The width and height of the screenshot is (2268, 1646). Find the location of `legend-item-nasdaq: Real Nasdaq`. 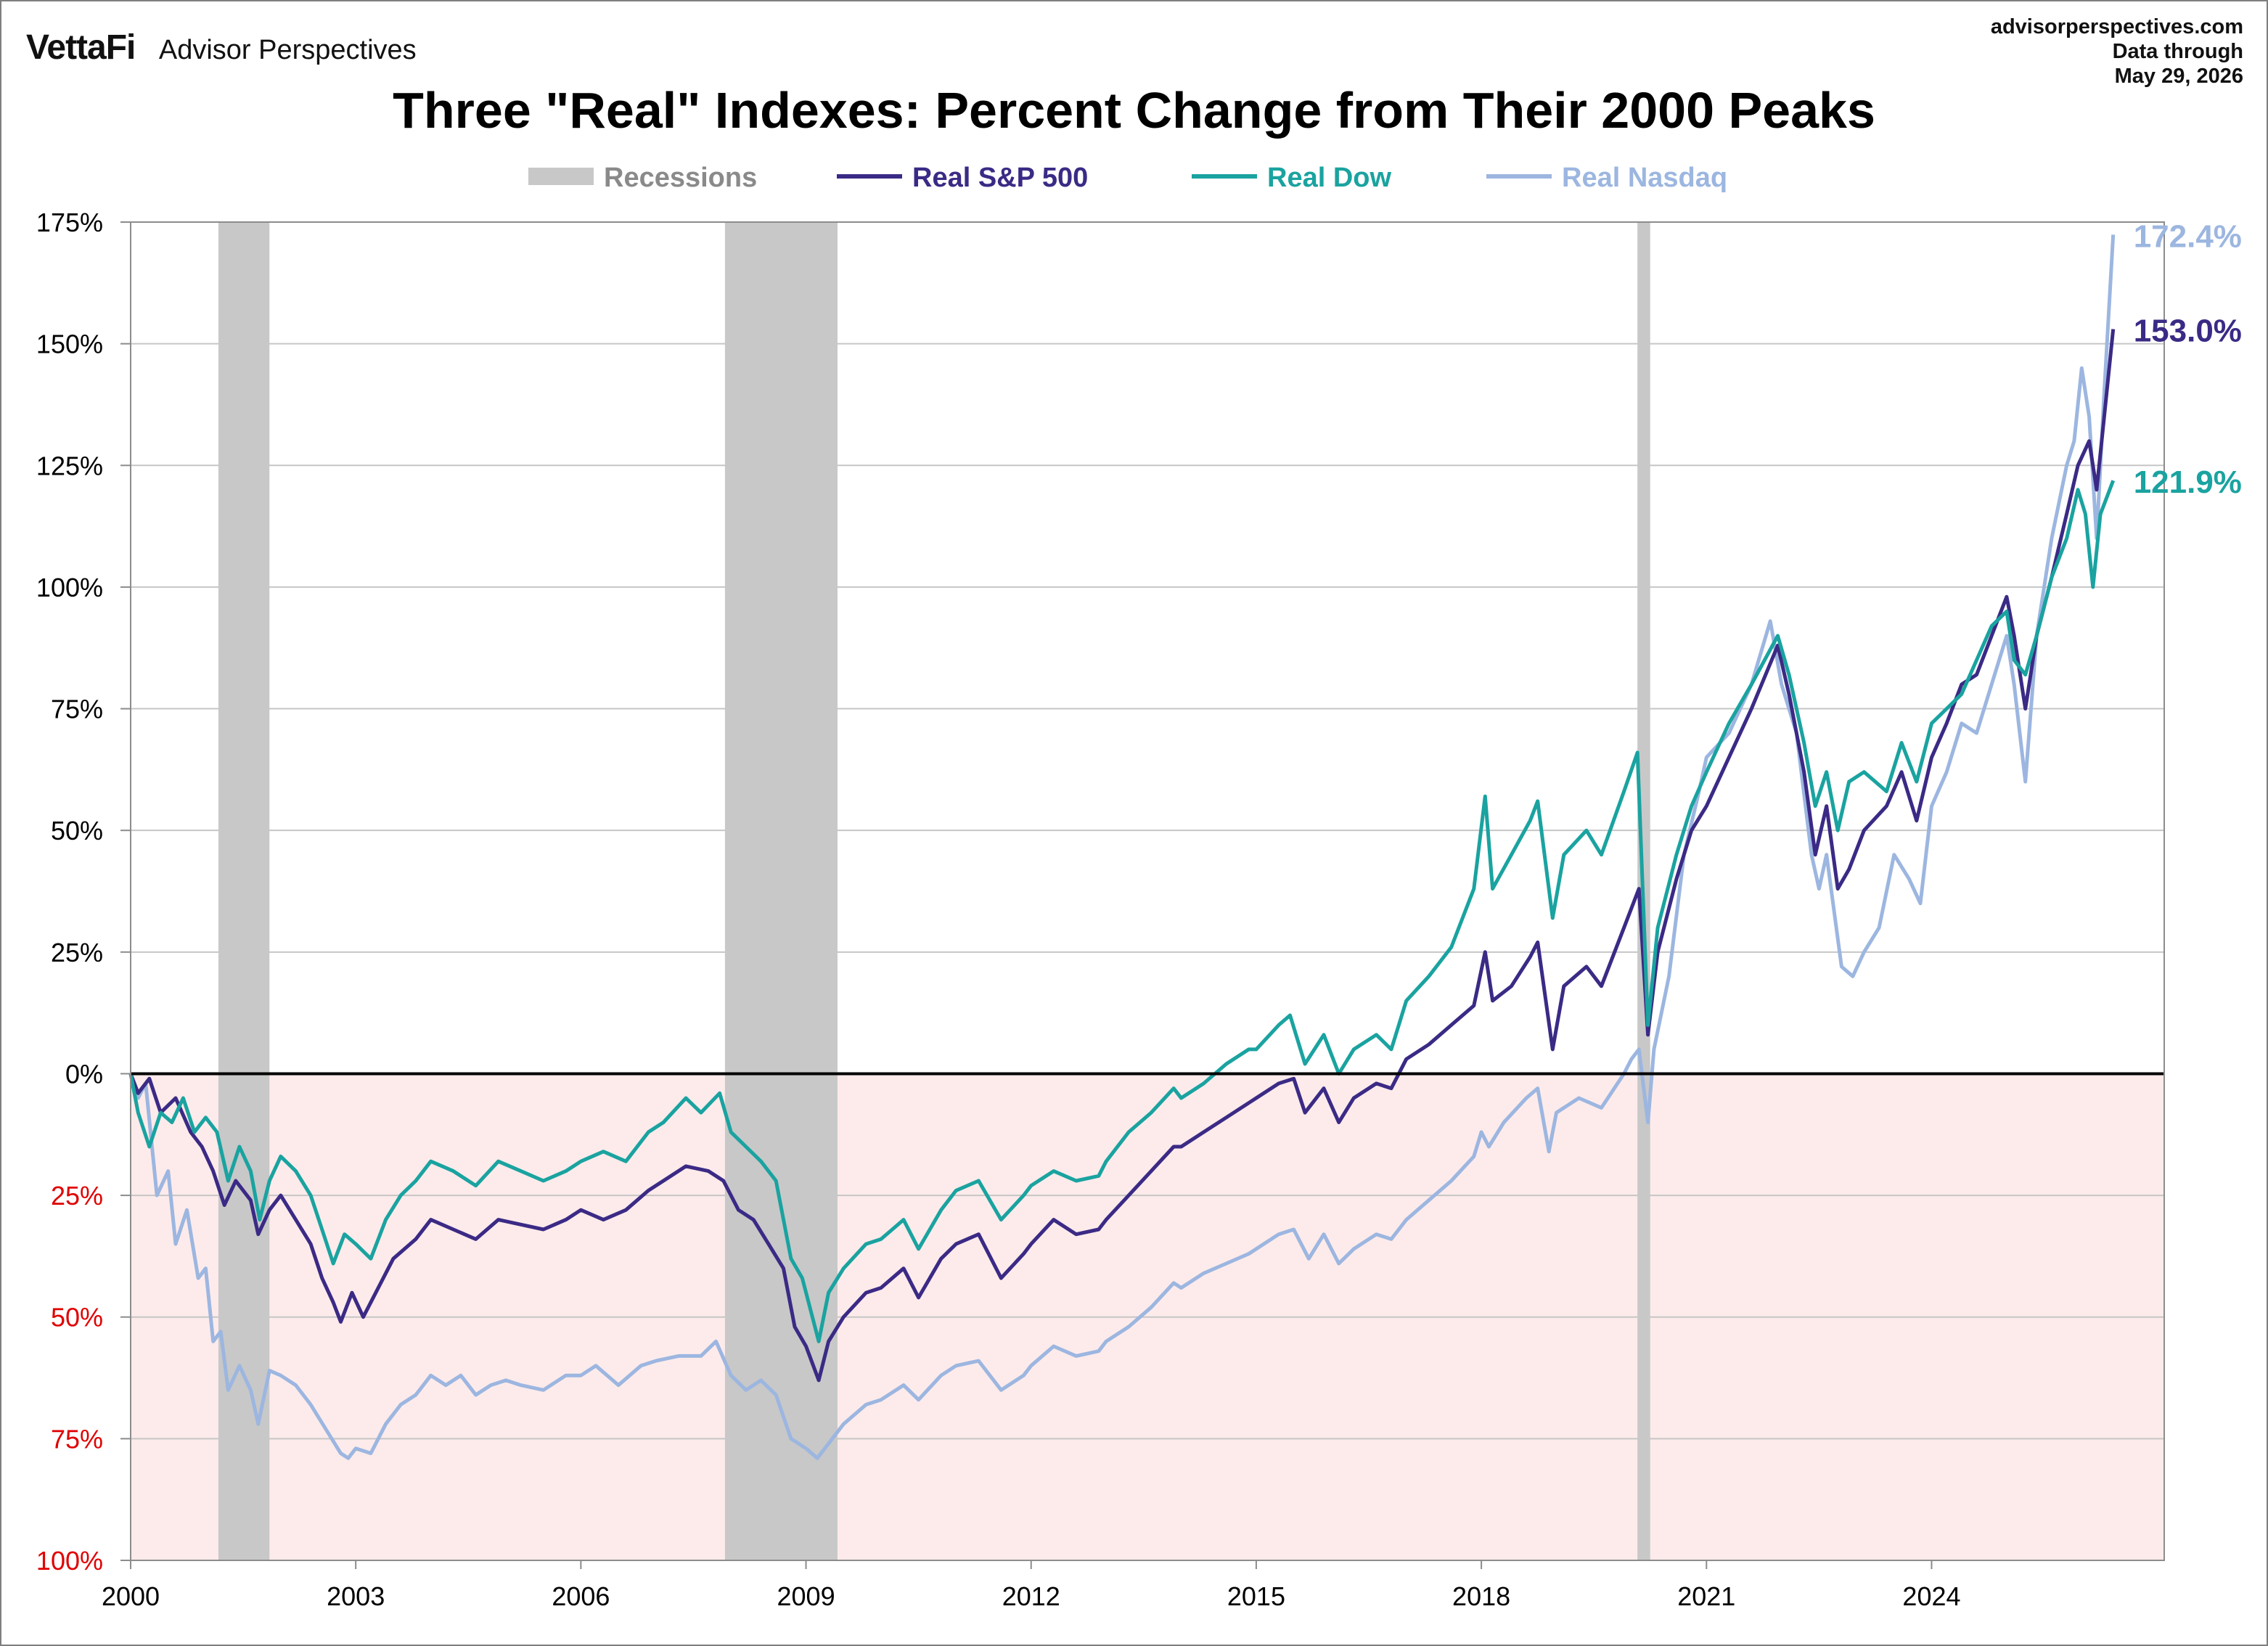

legend-item-nasdaq: Real Nasdaq is located at coordinates (1606, 178).